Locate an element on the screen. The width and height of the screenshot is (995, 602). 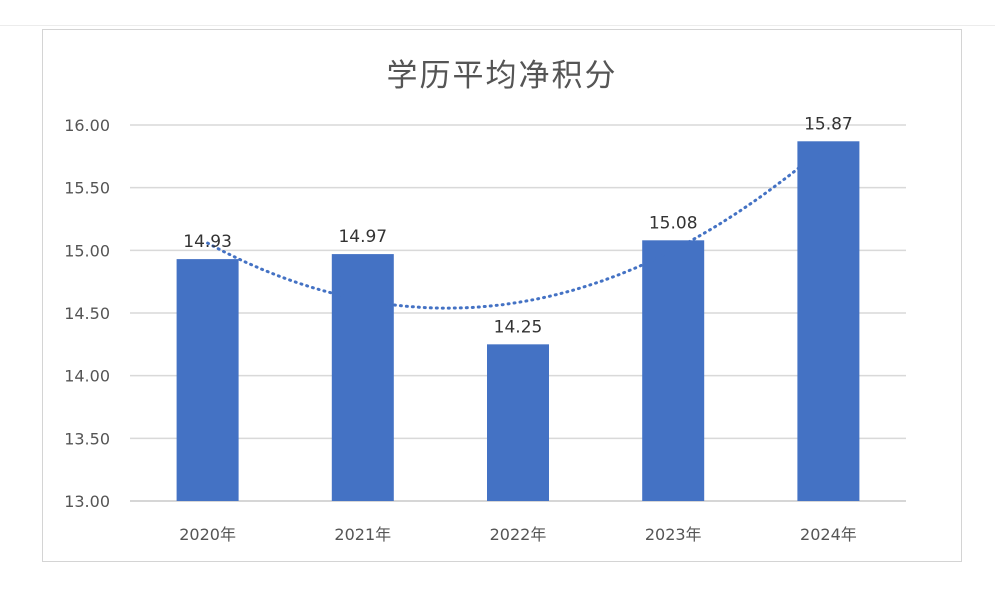
x-tick-label: 2021年 is located at coordinates (362, 534).